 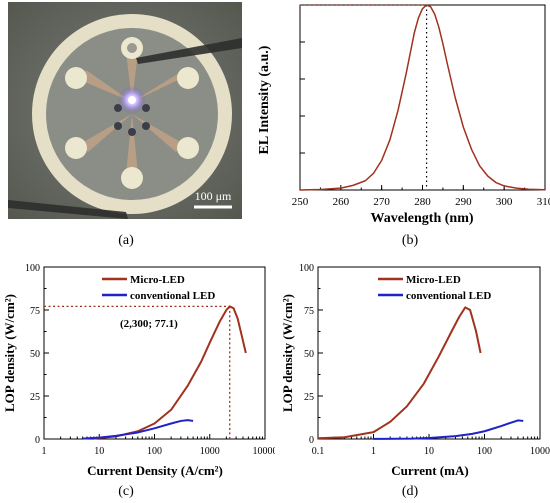 What do you see at coordinates (132, 48) in the screenshot?
I see `probe-contact` at bounding box center [132, 48].